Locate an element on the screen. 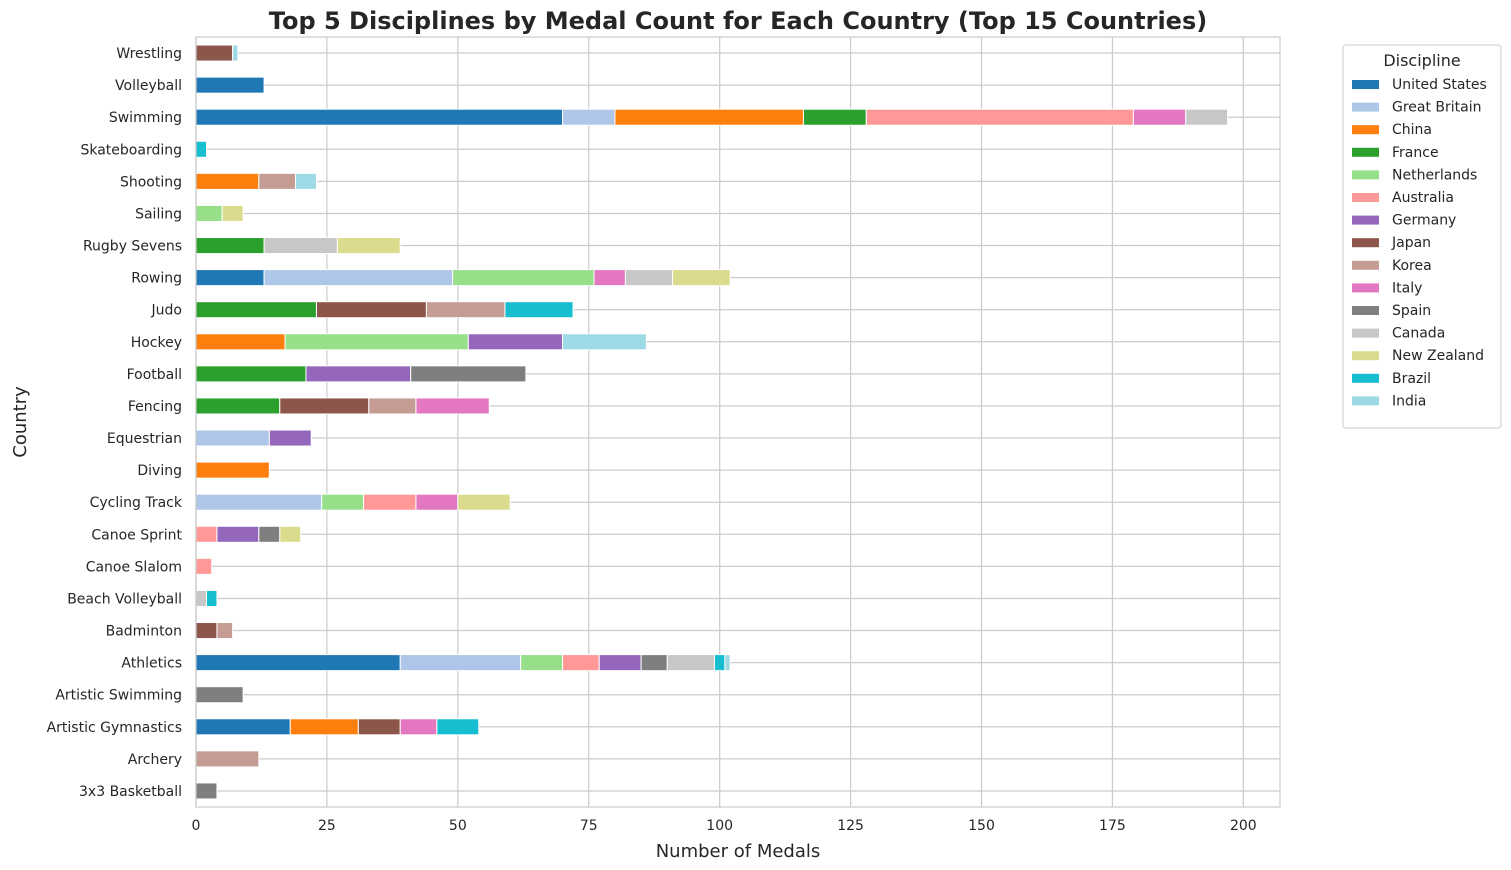  legend-box is located at coordinates (1422, 236).